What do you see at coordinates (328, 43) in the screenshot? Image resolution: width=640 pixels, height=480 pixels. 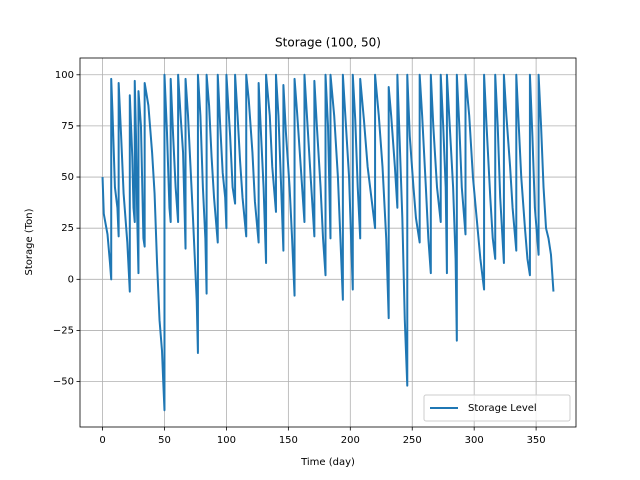 I see `chart-title: Storage (100, 50)` at bounding box center [328, 43].